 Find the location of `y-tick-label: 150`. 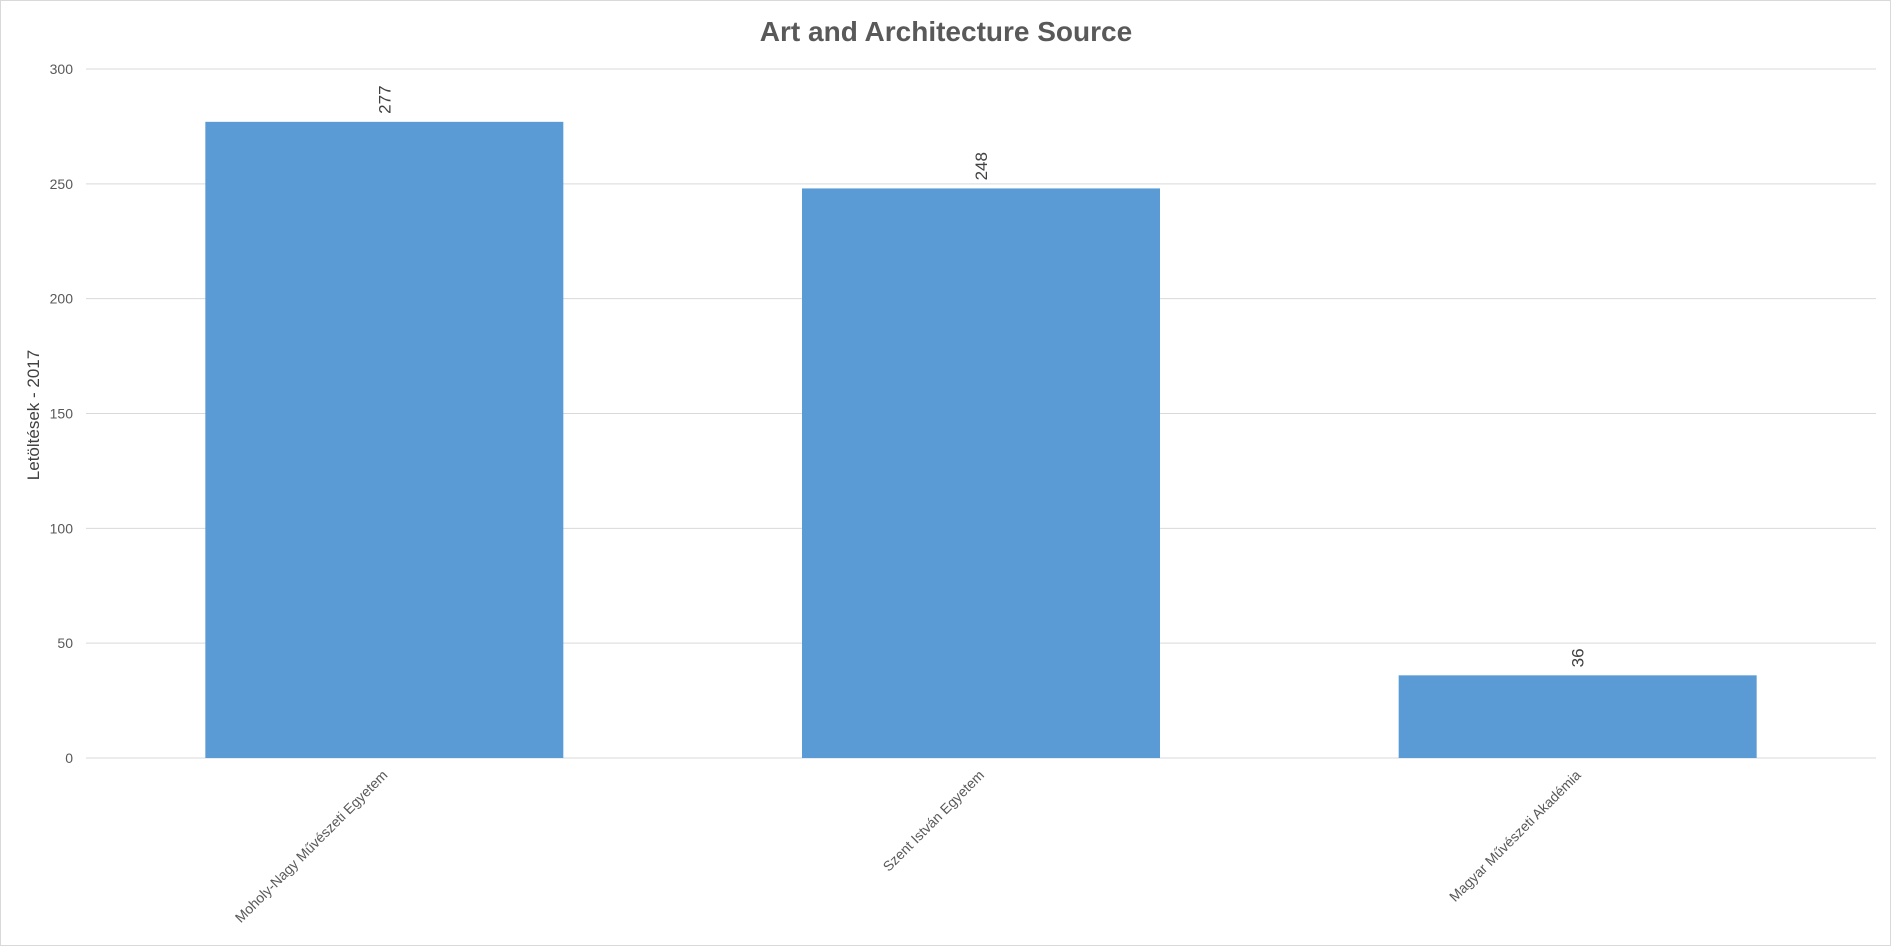

y-tick-label: 150 is located at coordinates (62, 414).